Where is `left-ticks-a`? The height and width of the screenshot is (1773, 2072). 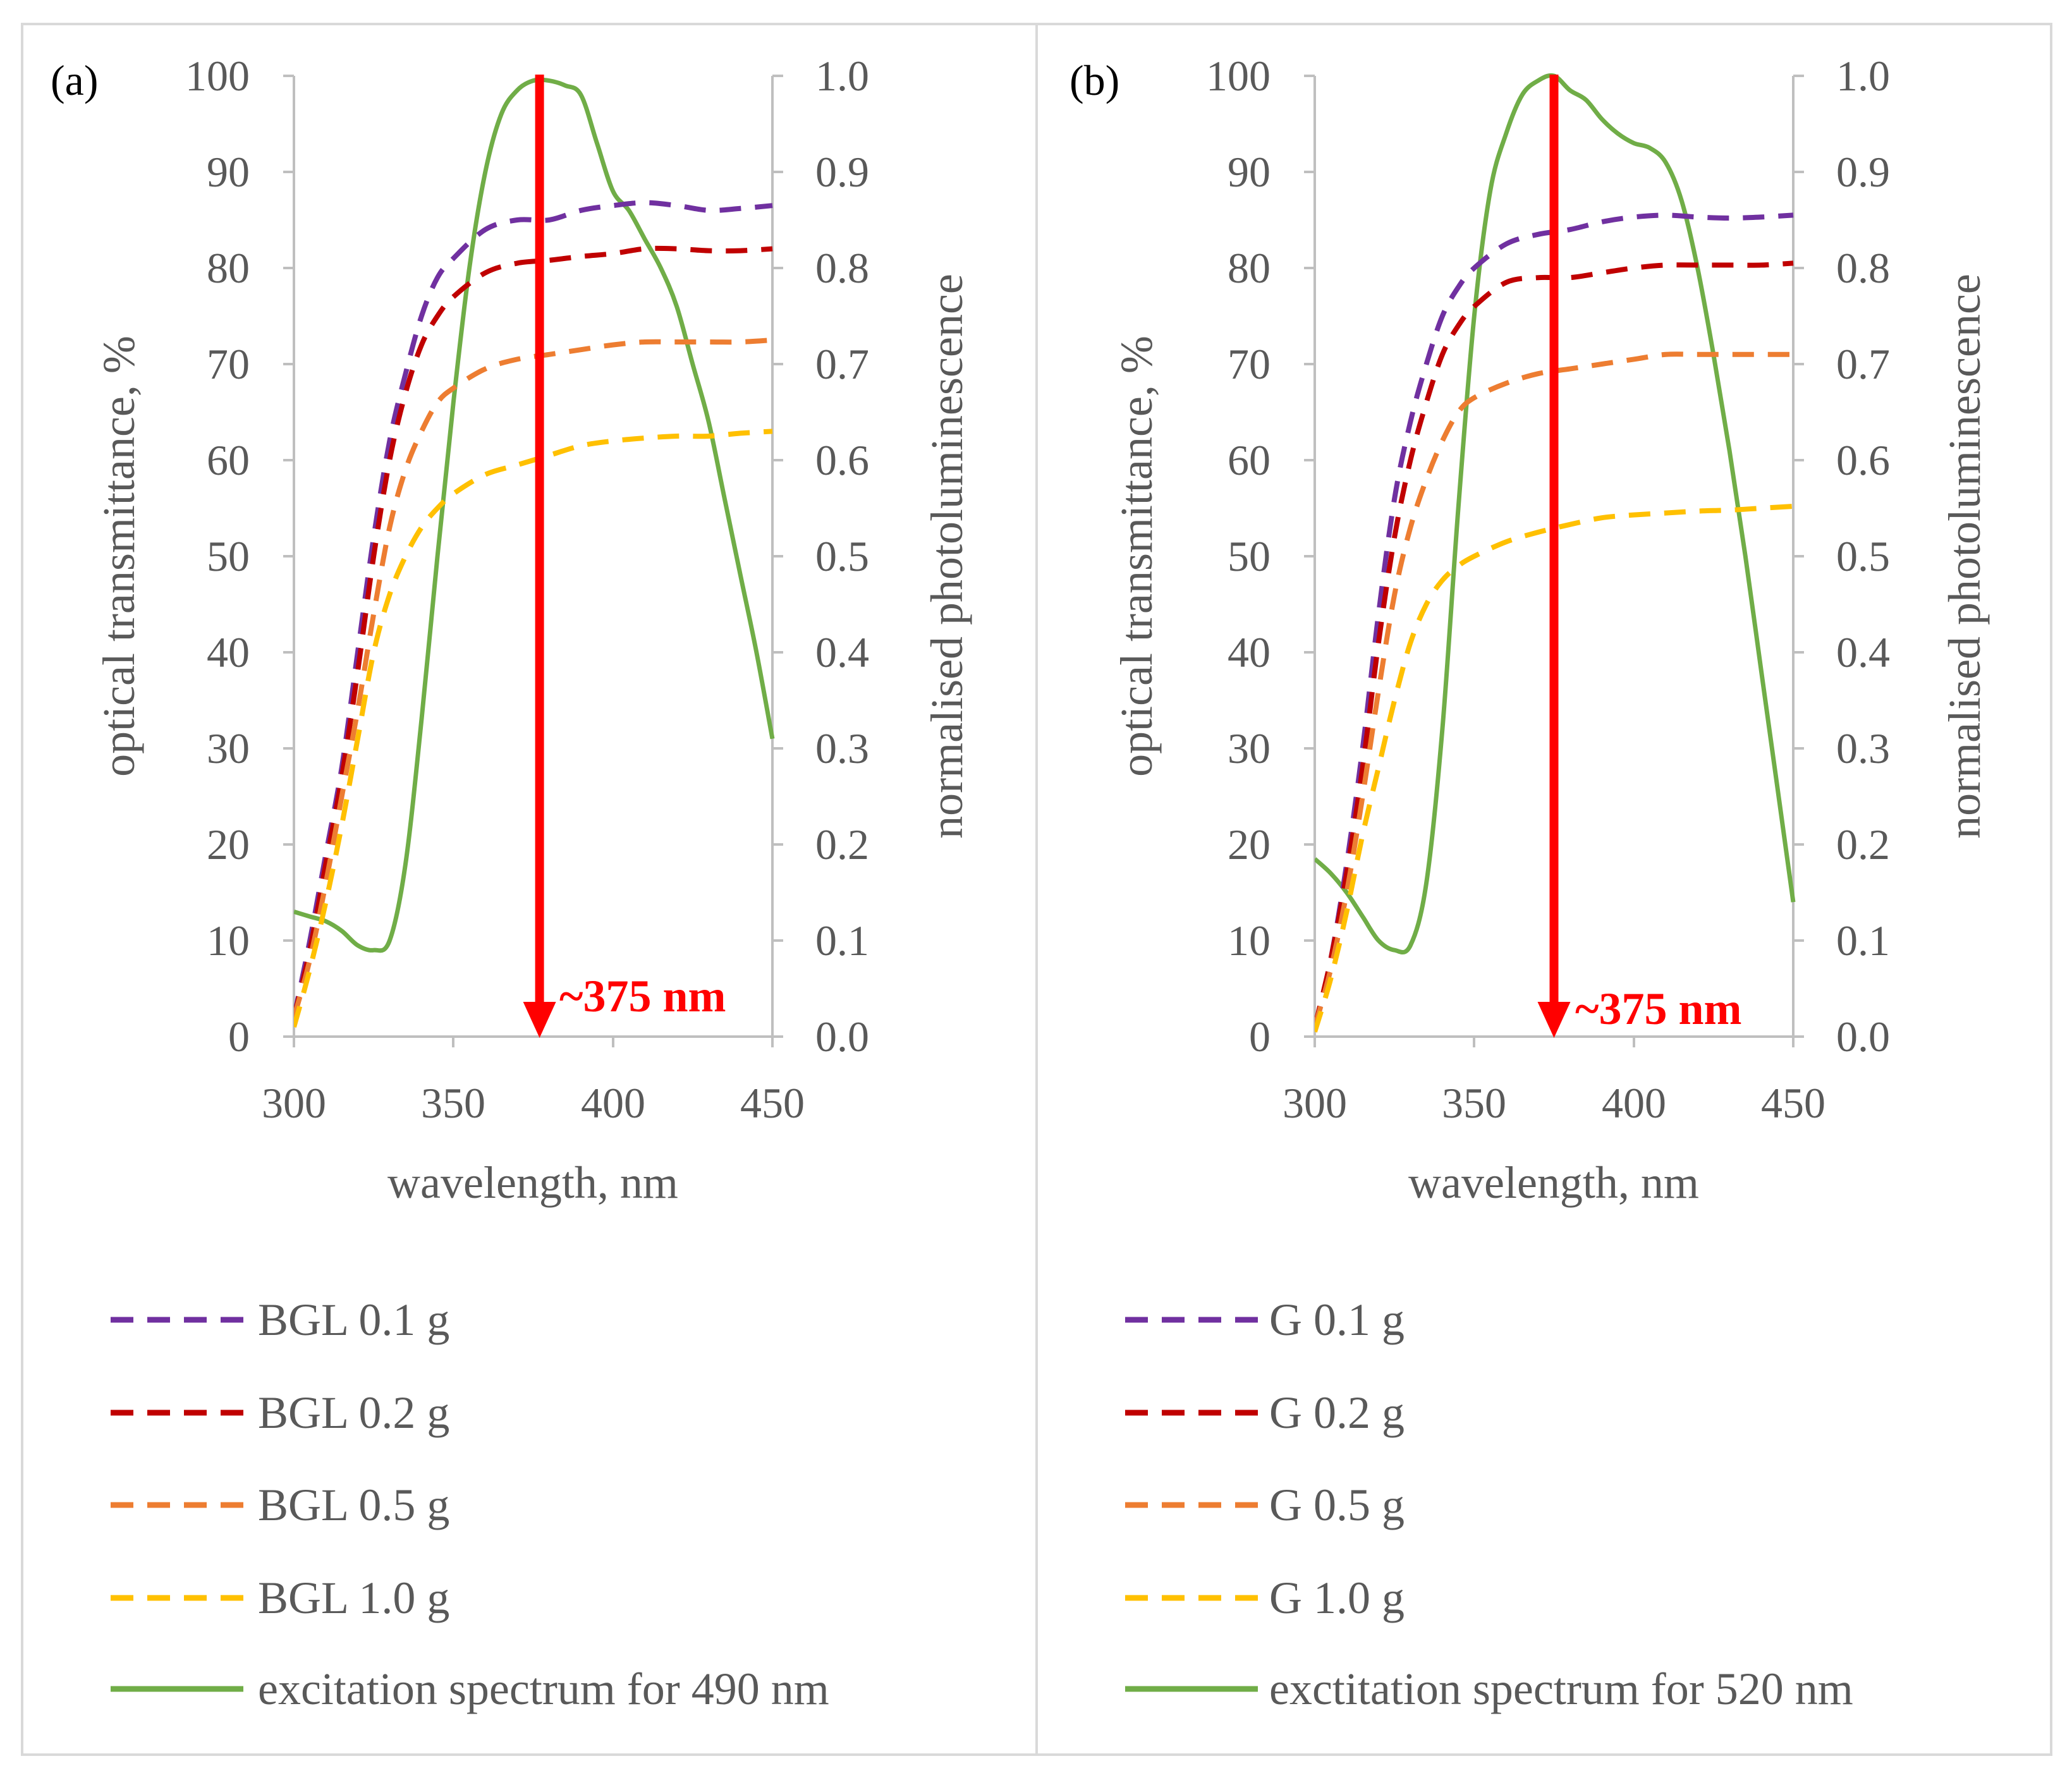 left-ticks-a is located at coordinates (288, 556).